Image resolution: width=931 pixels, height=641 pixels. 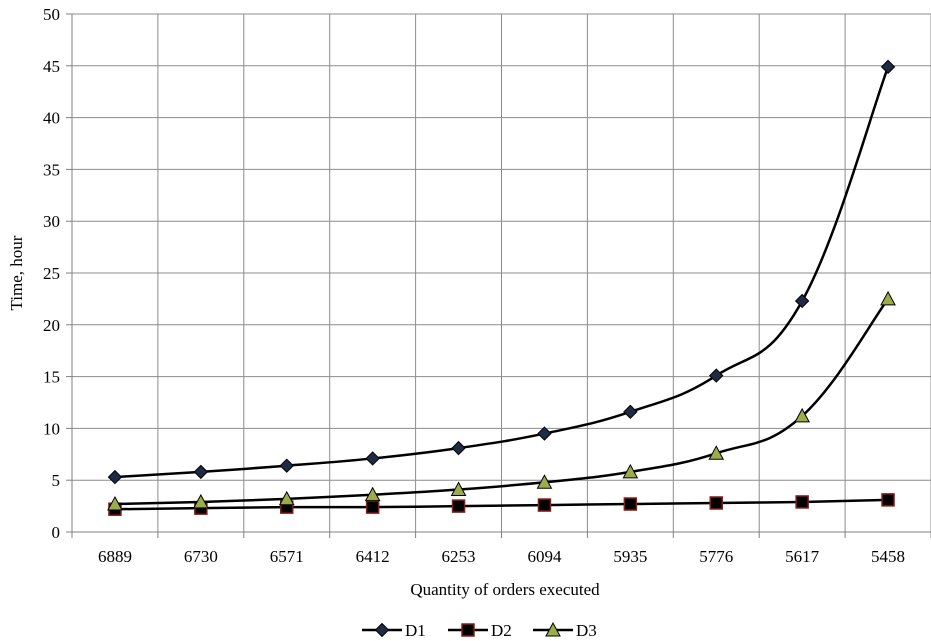 What do you see at coordinates (51, 377) in the screenshot?
I see `y-tick-label: 15` at bounding box center [51, 377].